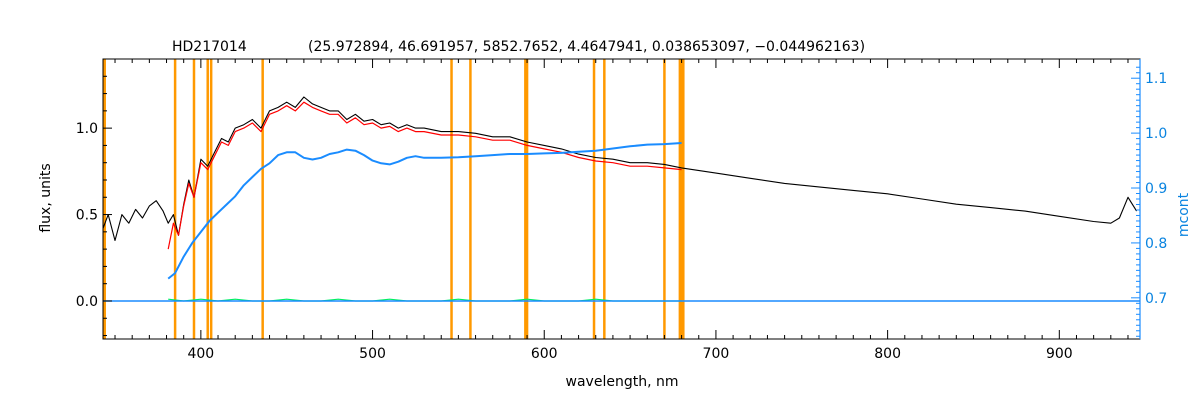 The width and height of the screenshot is (1200, 400). Describe the element at coordinates (1156, 244) in the screenshot. I see `right-y-tick-label: 0.8` at that location.